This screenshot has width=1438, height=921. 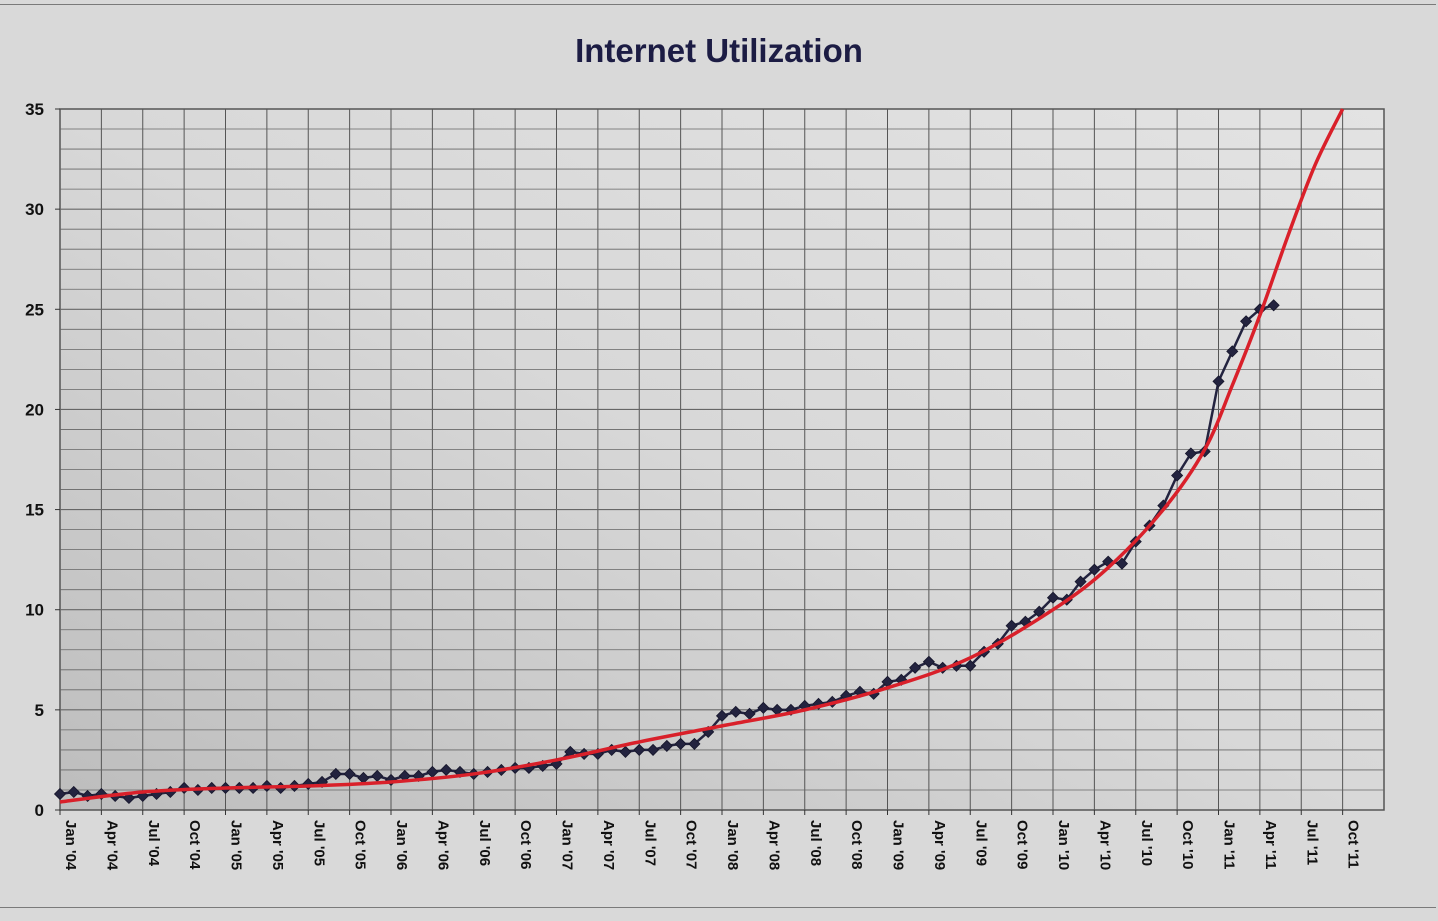 What do you see at coordinates (1311, 842) in the screenshot?
I see `x-tick-label: Jul '11` at bounding box center [1311, 842].